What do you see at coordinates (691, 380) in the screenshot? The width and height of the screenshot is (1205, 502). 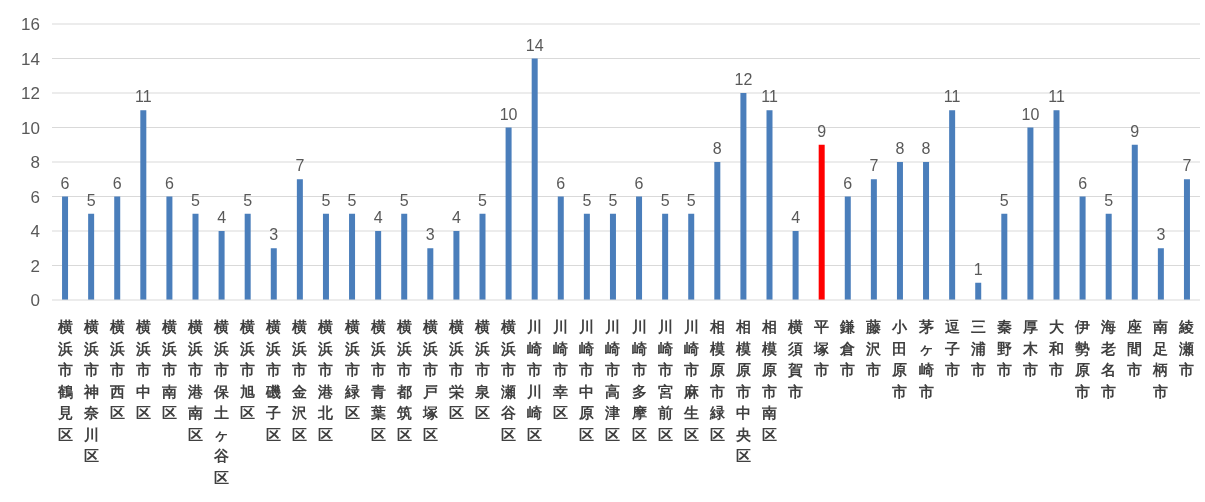 I see `x-tick-label: 川崎市麻生区` at bounding box center [691, 380].